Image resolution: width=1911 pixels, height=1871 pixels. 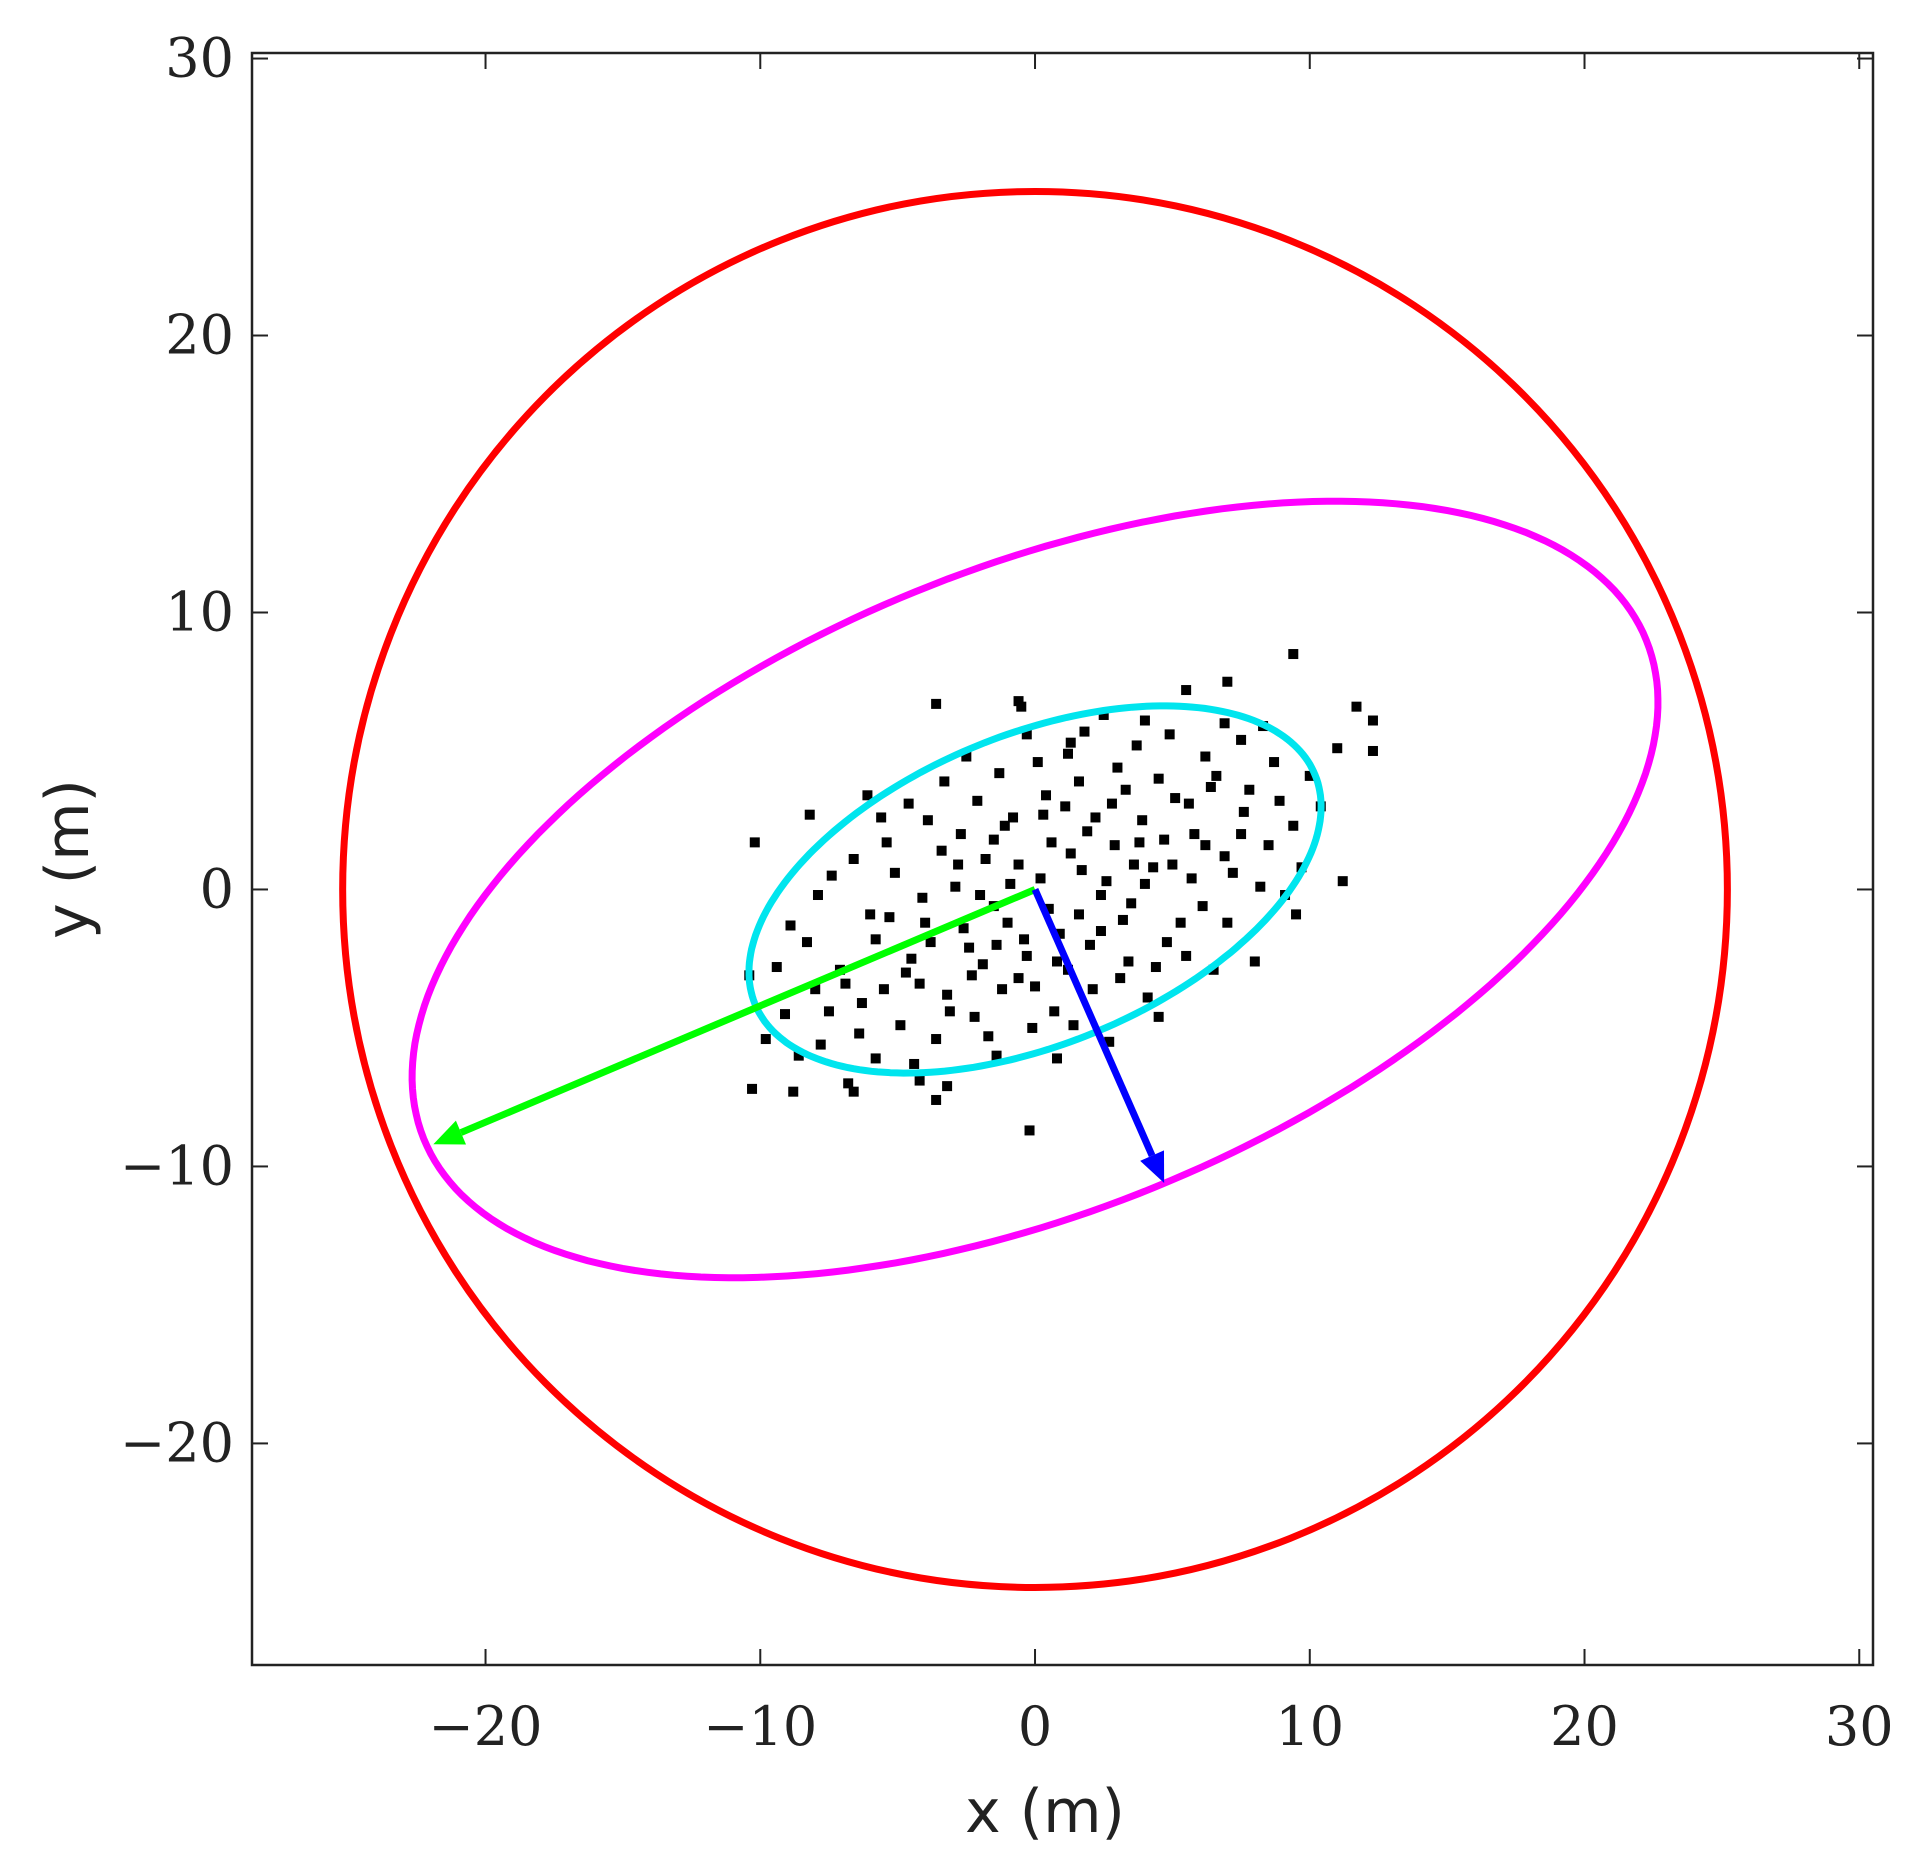 What do you see at coordinates (1045, 1812) in the screenshot?
I see `x-axis-title: x (m)` at bounding box center [1045, 1812].